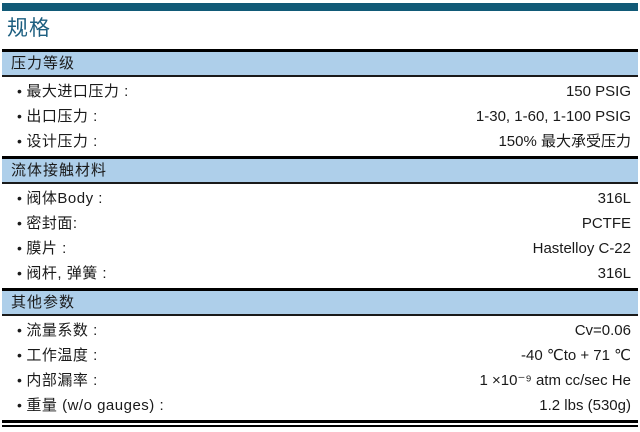  I want to click on spec-label-text: 出口压力 :, so click(62, 116).